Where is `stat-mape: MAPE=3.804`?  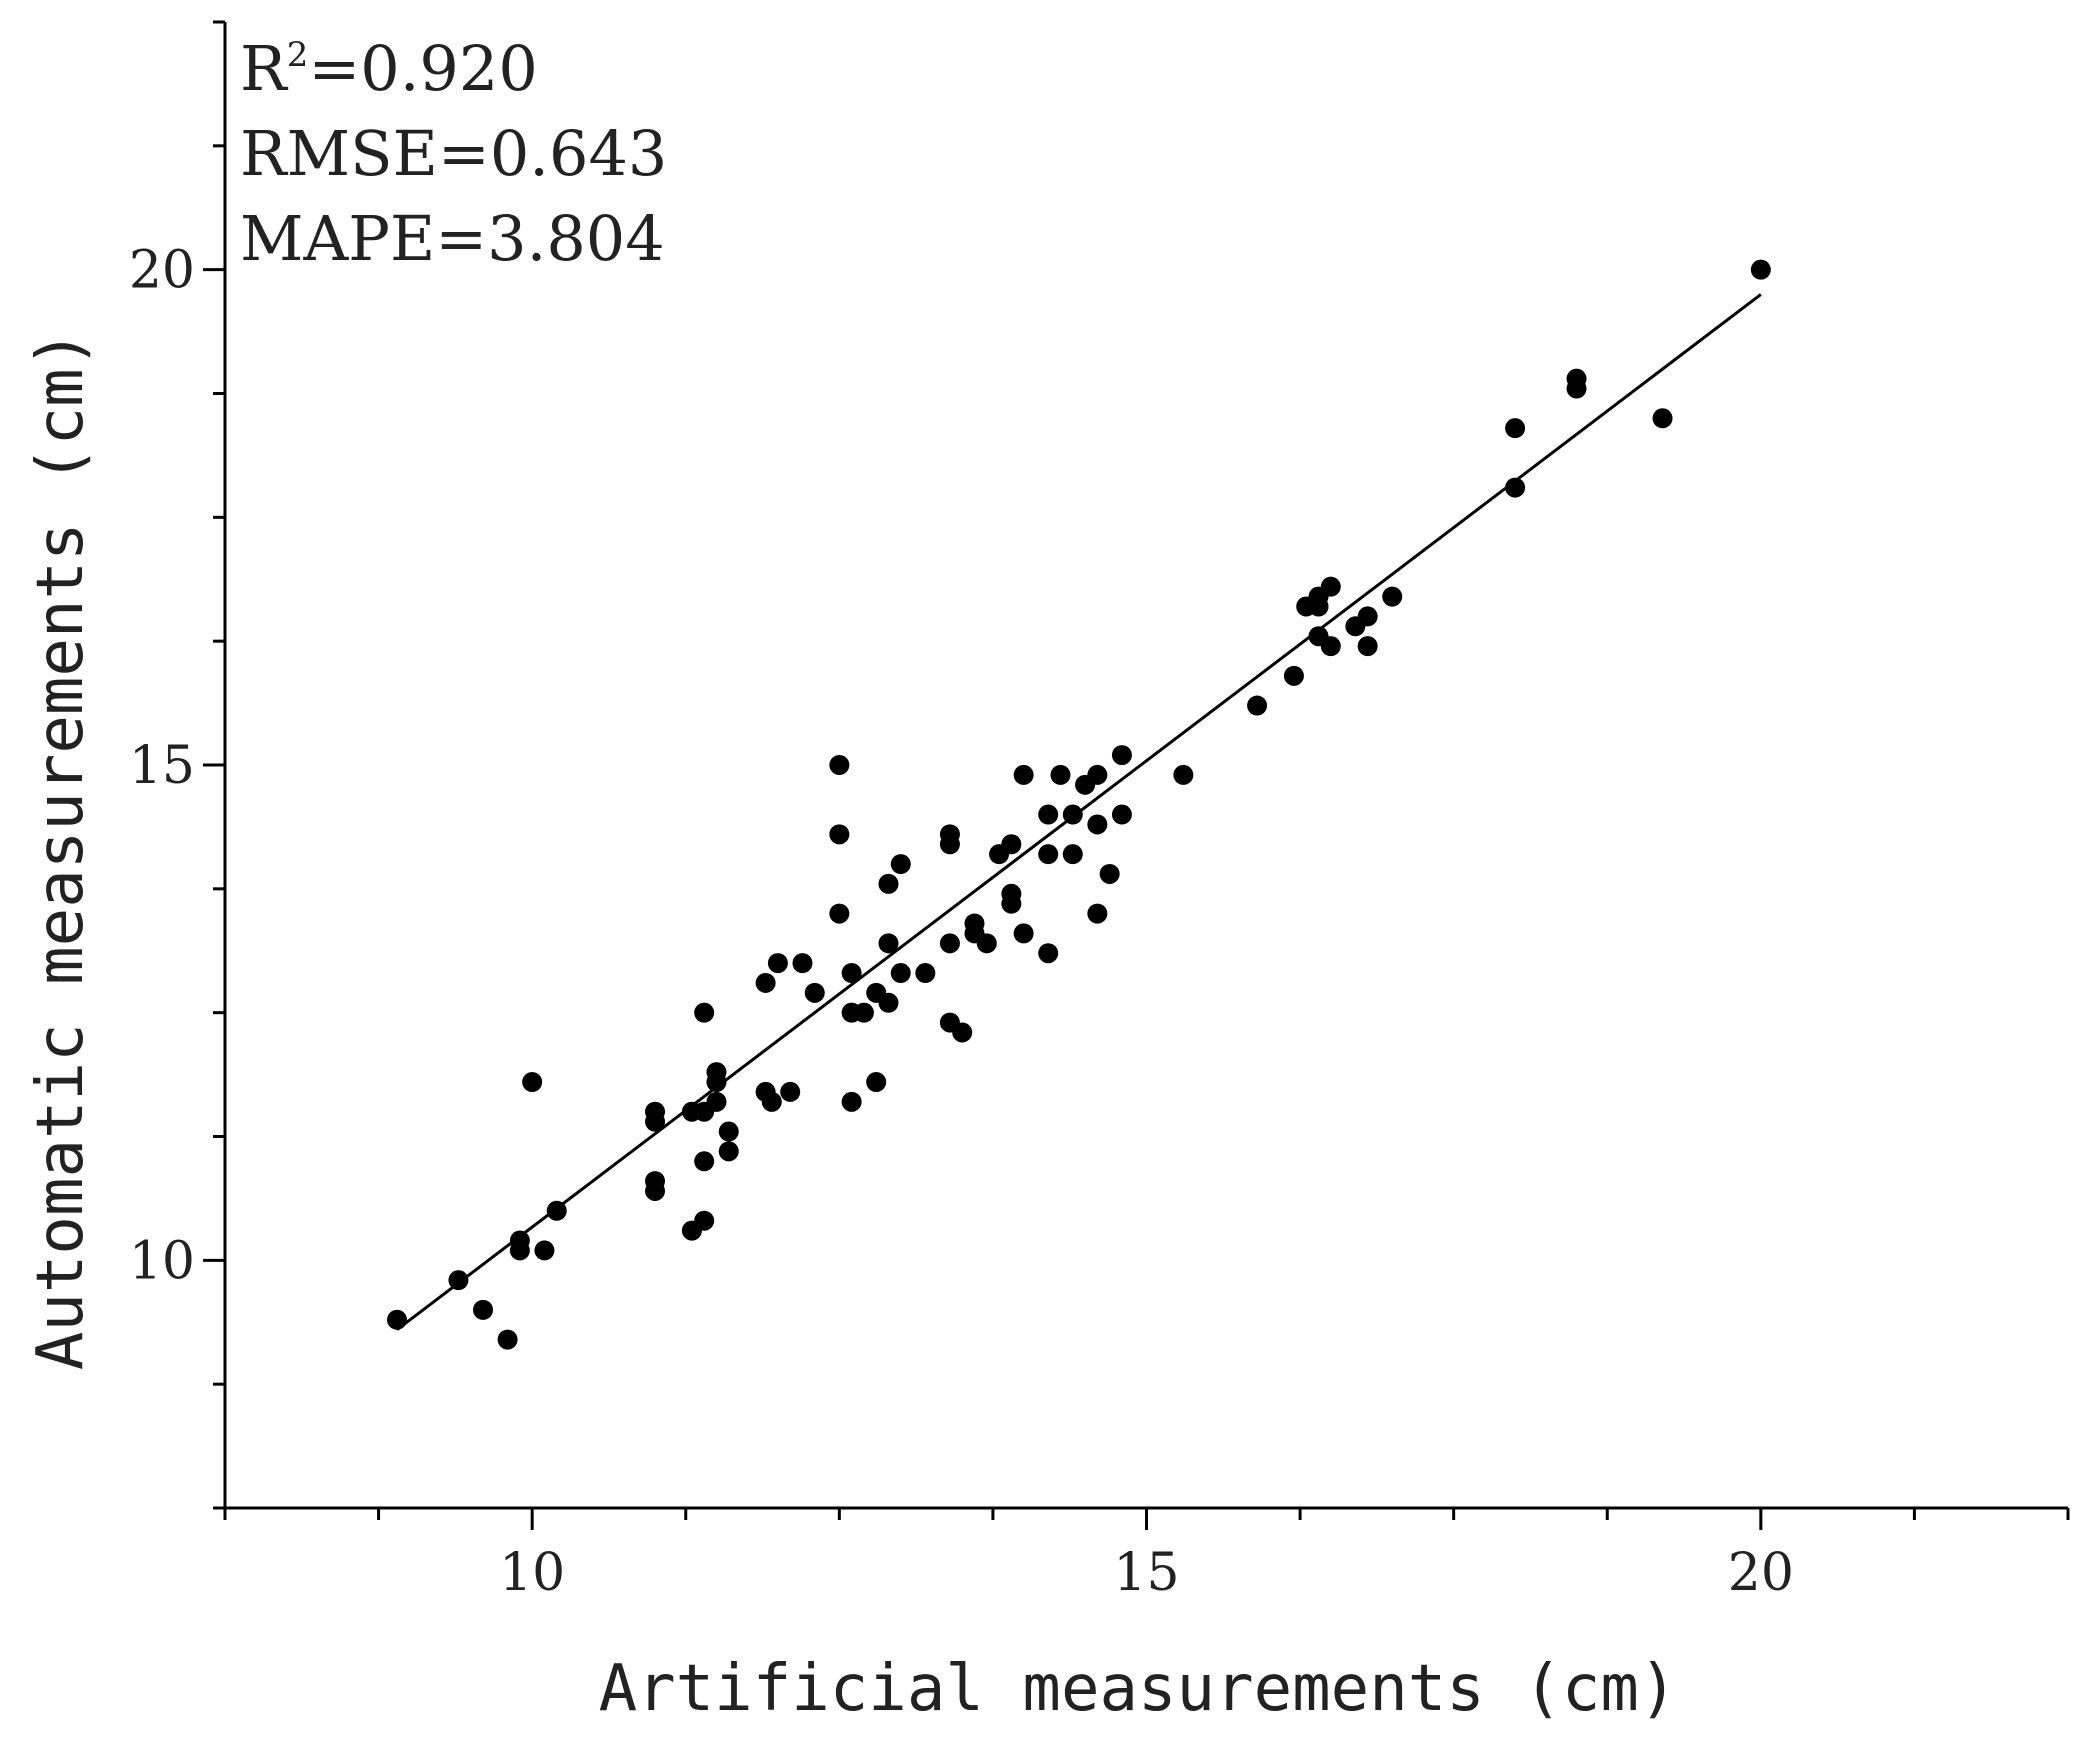 stat-mape: MAPE=3.804 is located at coordinates (452, 238).